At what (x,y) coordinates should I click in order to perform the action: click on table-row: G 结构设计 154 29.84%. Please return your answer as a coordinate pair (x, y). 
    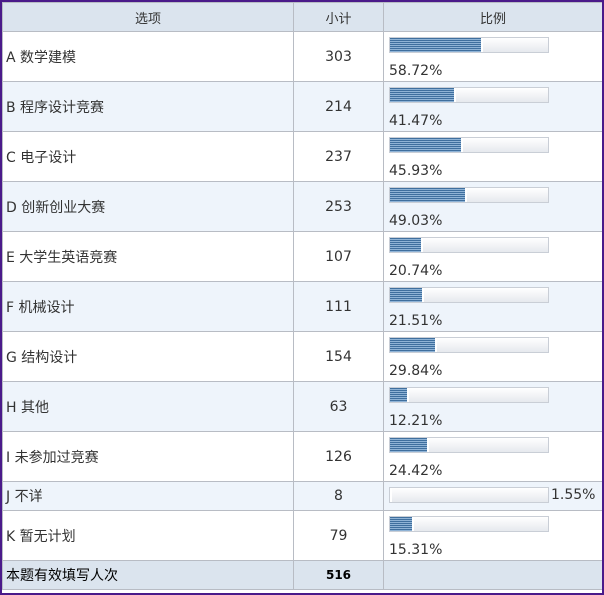
    Looking at the image, I should click on (302, 356).